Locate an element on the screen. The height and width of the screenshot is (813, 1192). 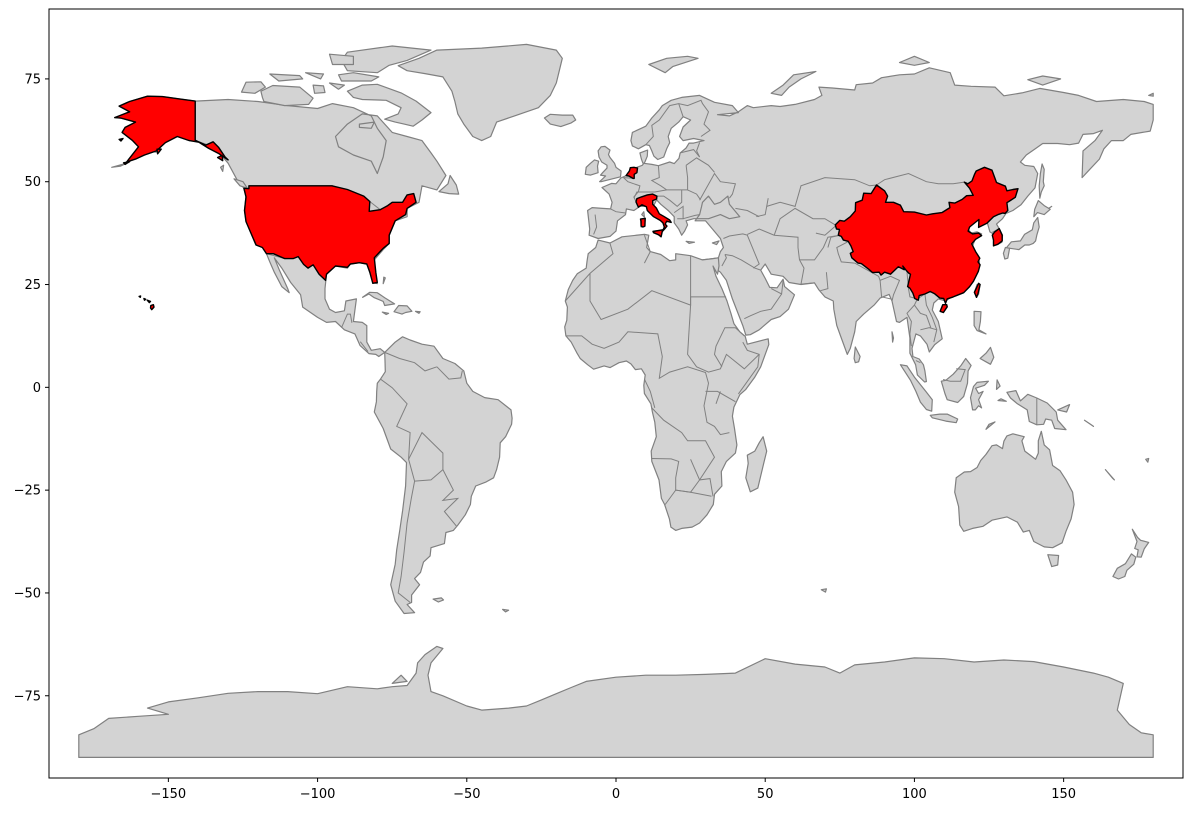
country-highlight-netherlands is located at coordinates (632, 173).